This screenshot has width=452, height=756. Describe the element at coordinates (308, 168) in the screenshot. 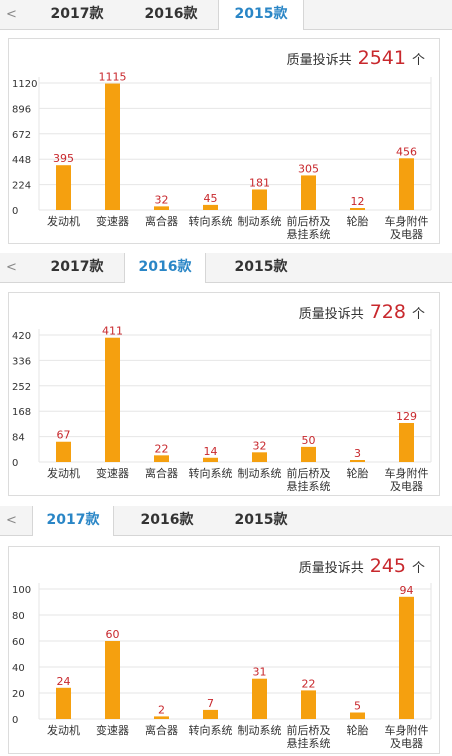

I see `data-label: 305` at that location.